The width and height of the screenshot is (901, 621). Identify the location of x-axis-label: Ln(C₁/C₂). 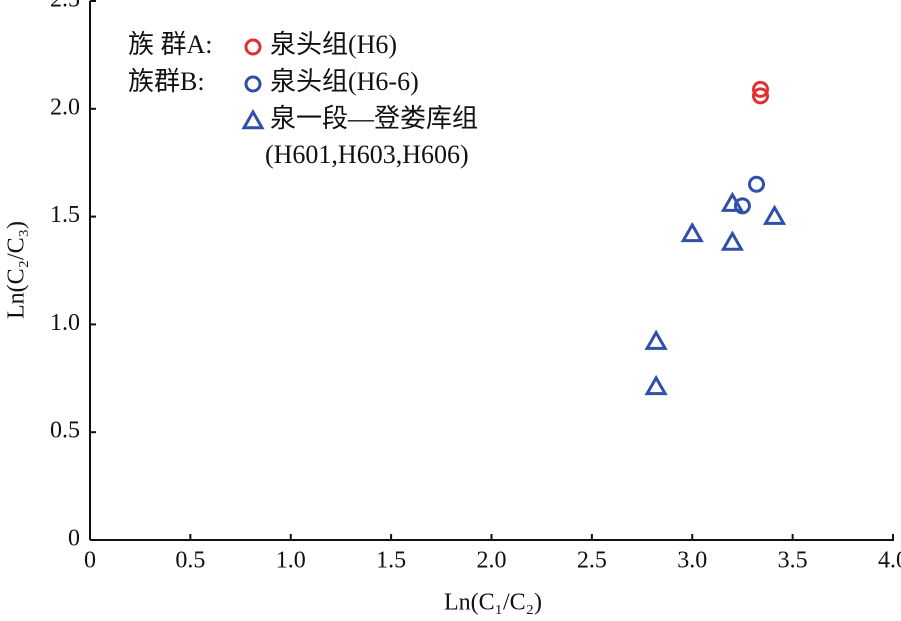
(493, 603).